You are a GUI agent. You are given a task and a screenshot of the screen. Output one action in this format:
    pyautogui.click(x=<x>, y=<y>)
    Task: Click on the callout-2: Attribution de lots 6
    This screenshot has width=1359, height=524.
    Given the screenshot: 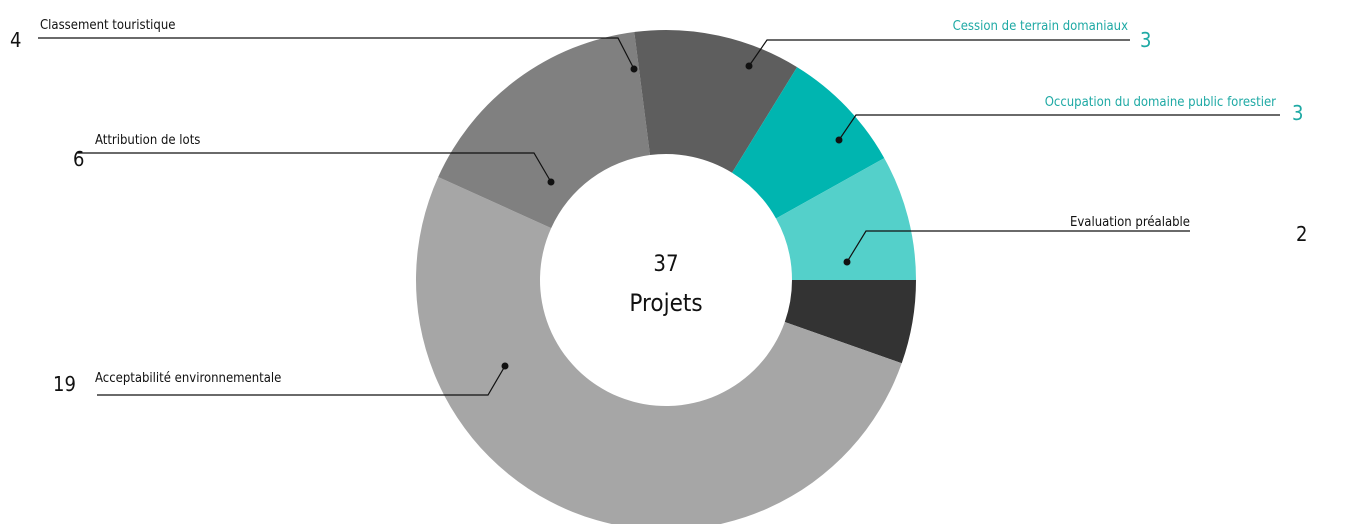 What is the action you would take?
    pyautogui.click(x=314, y=159)
    